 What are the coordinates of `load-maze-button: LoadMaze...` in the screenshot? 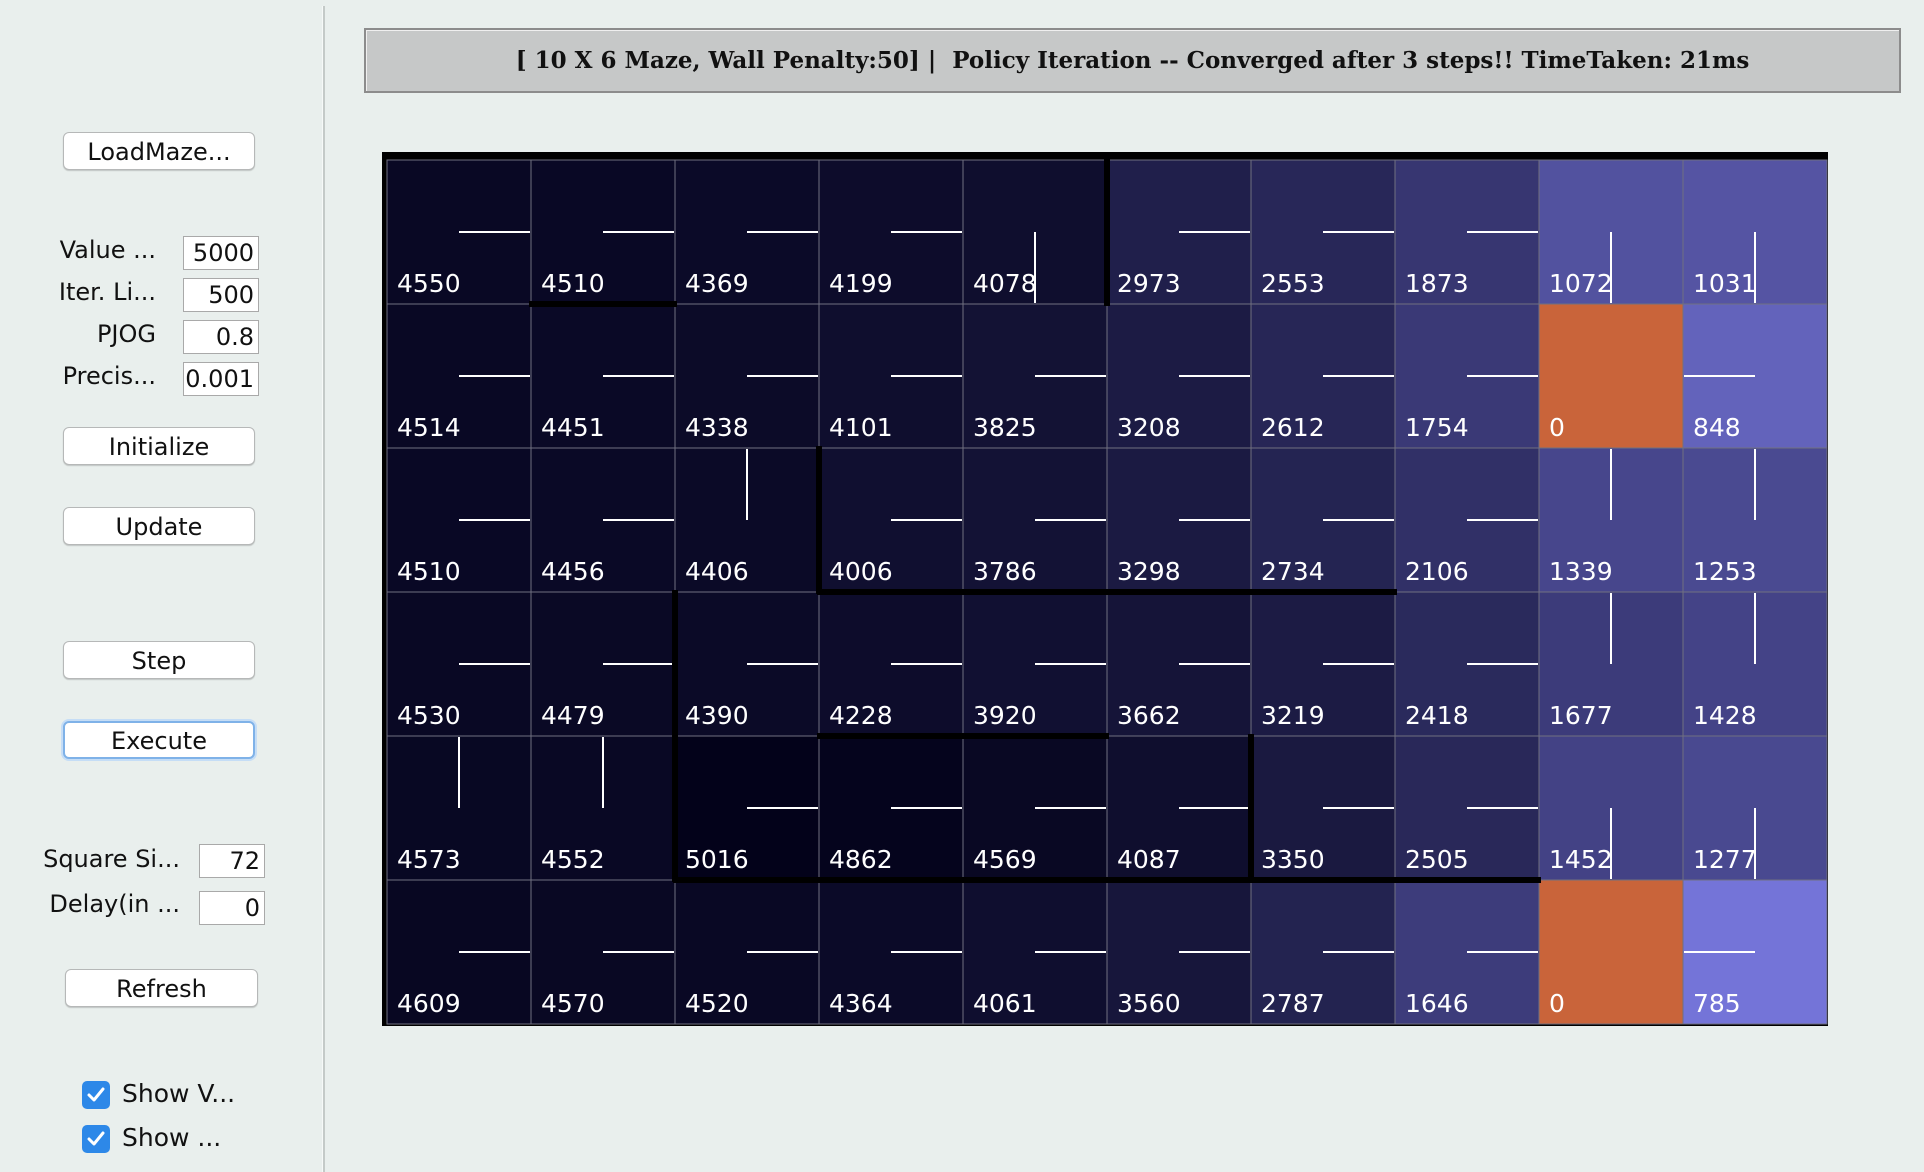 It's located at (159, 151).